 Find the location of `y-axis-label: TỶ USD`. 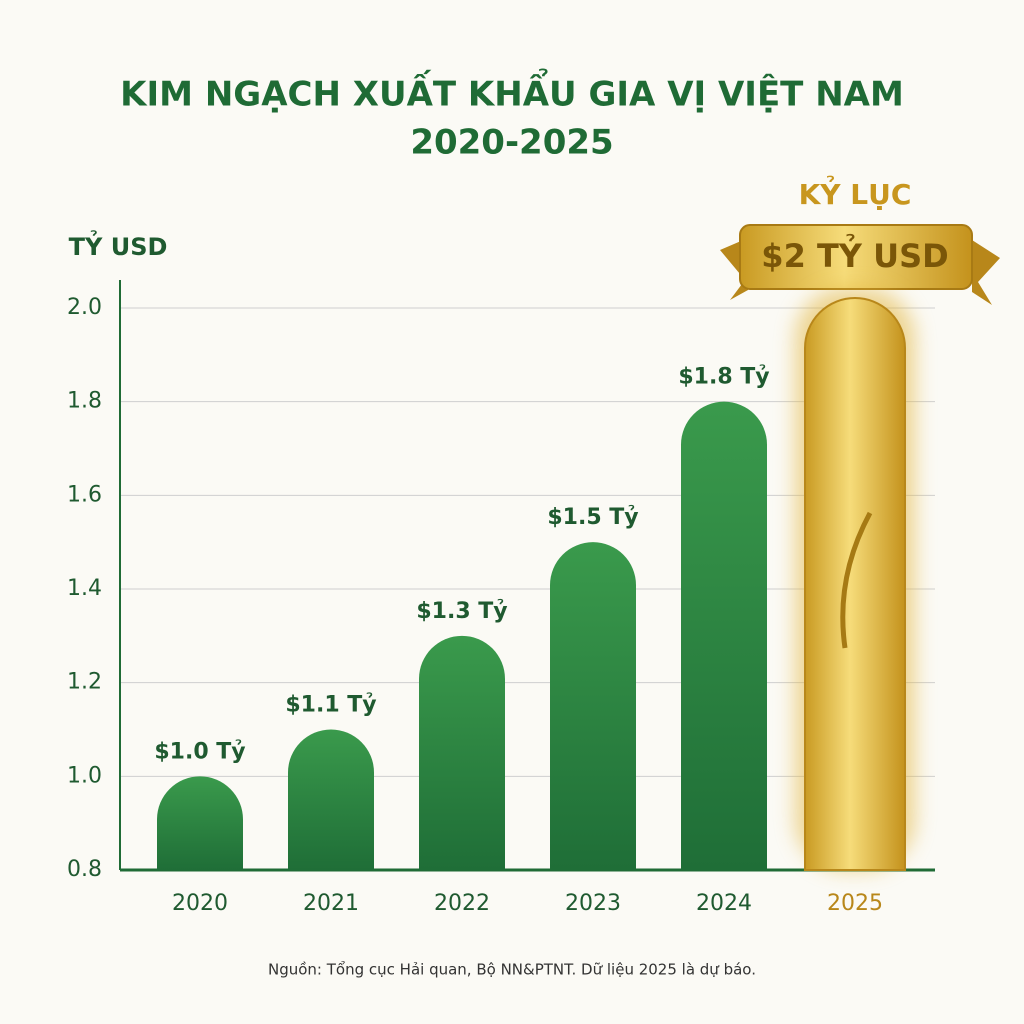

y-axis-label: TỶ USD is located at coordinates (118, 244).